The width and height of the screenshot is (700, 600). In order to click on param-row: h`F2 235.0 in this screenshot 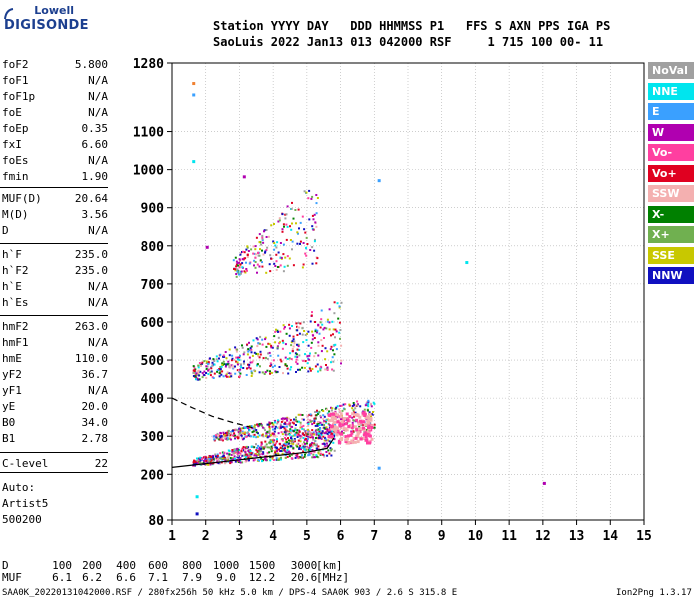, I will do `click(55, 271)`.